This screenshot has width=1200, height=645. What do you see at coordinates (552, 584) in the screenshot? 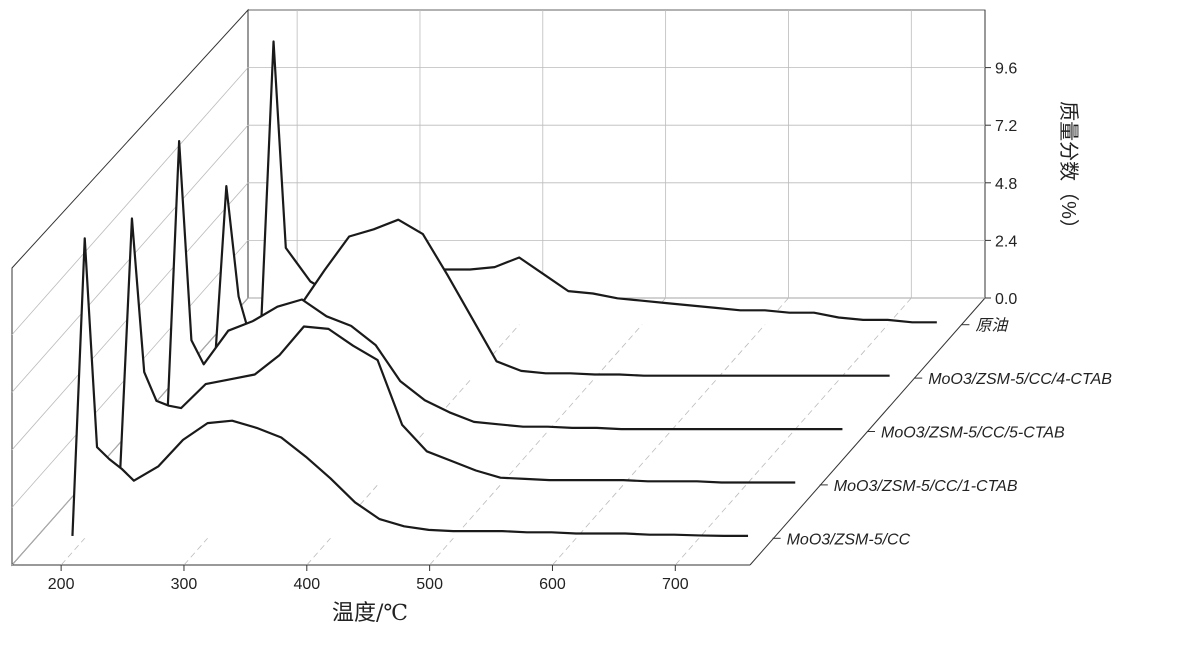
I see `x-tick-label: 600` at bounding box center [552, 584].